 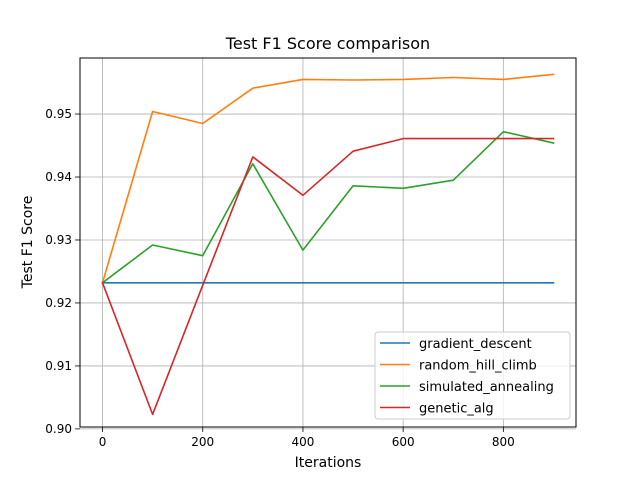 What do you see at coordinates (58, 429) in the screenshot?
I see `y-tick-label: 0.90` at bounding box center [58, 429].